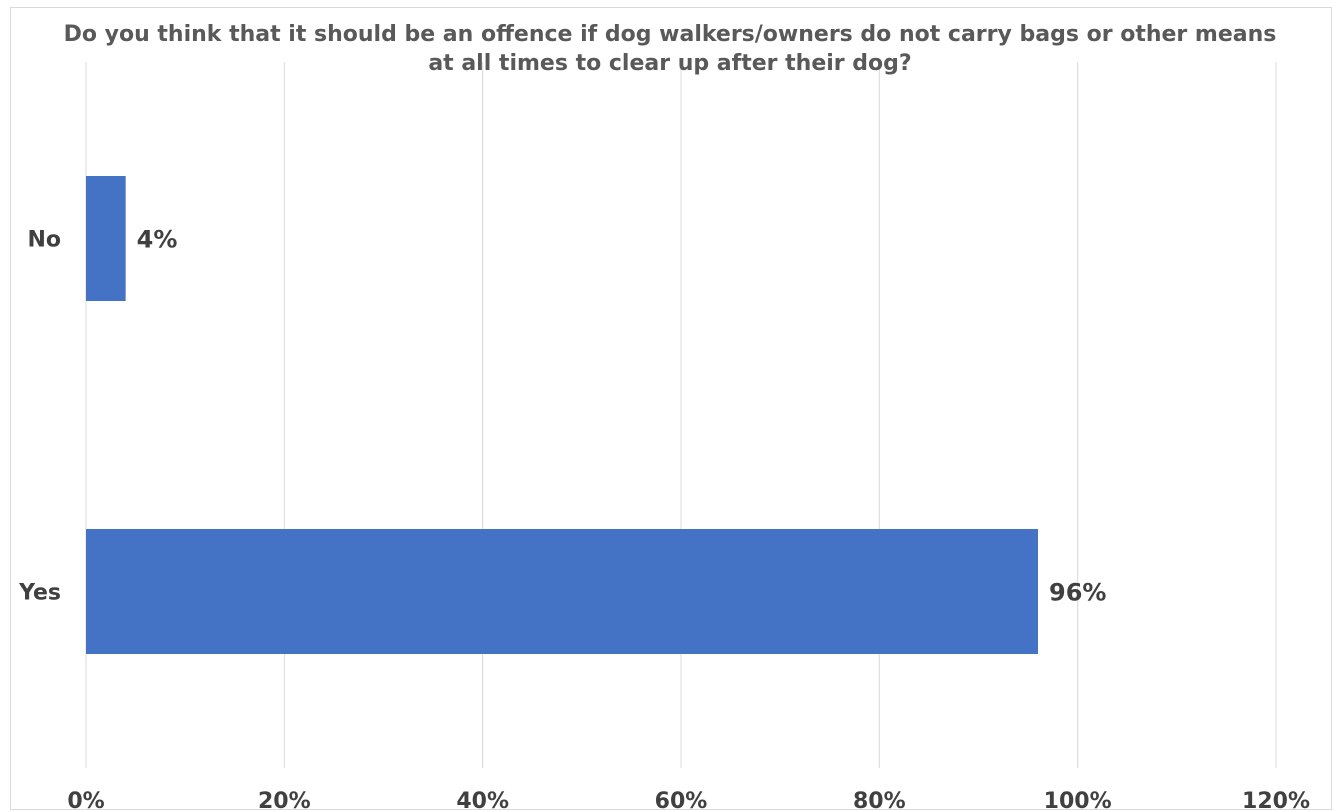  Describe the element at coordinates (44, 240) in the screenshot. I see `category-label-no: No` at that location.